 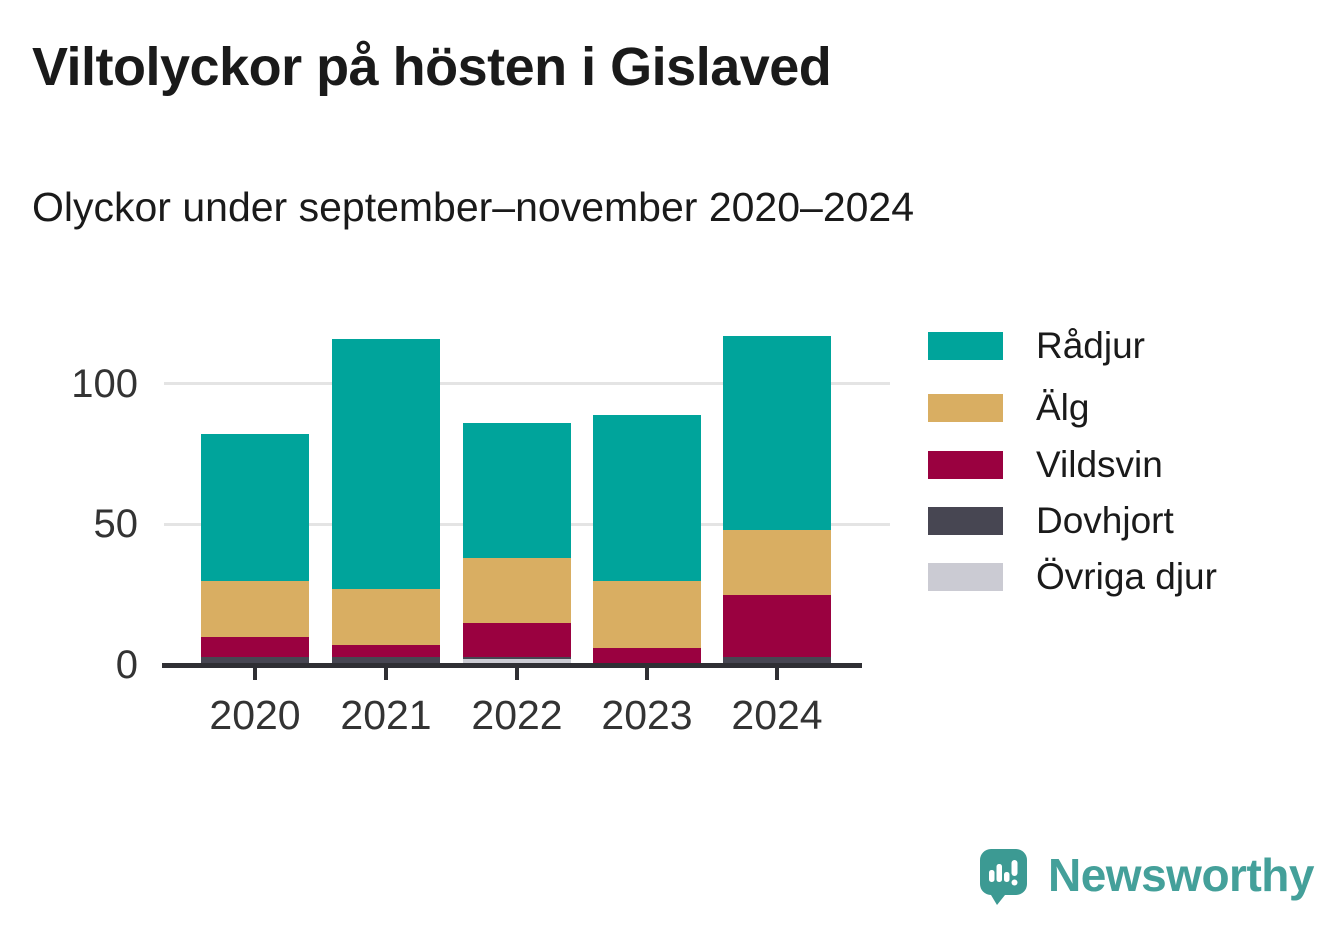 What do you see at coordinates (386, 660) in the screenshot?
I see `bar-segment-2021-Dovhjort` at bounding box center [386, 660].